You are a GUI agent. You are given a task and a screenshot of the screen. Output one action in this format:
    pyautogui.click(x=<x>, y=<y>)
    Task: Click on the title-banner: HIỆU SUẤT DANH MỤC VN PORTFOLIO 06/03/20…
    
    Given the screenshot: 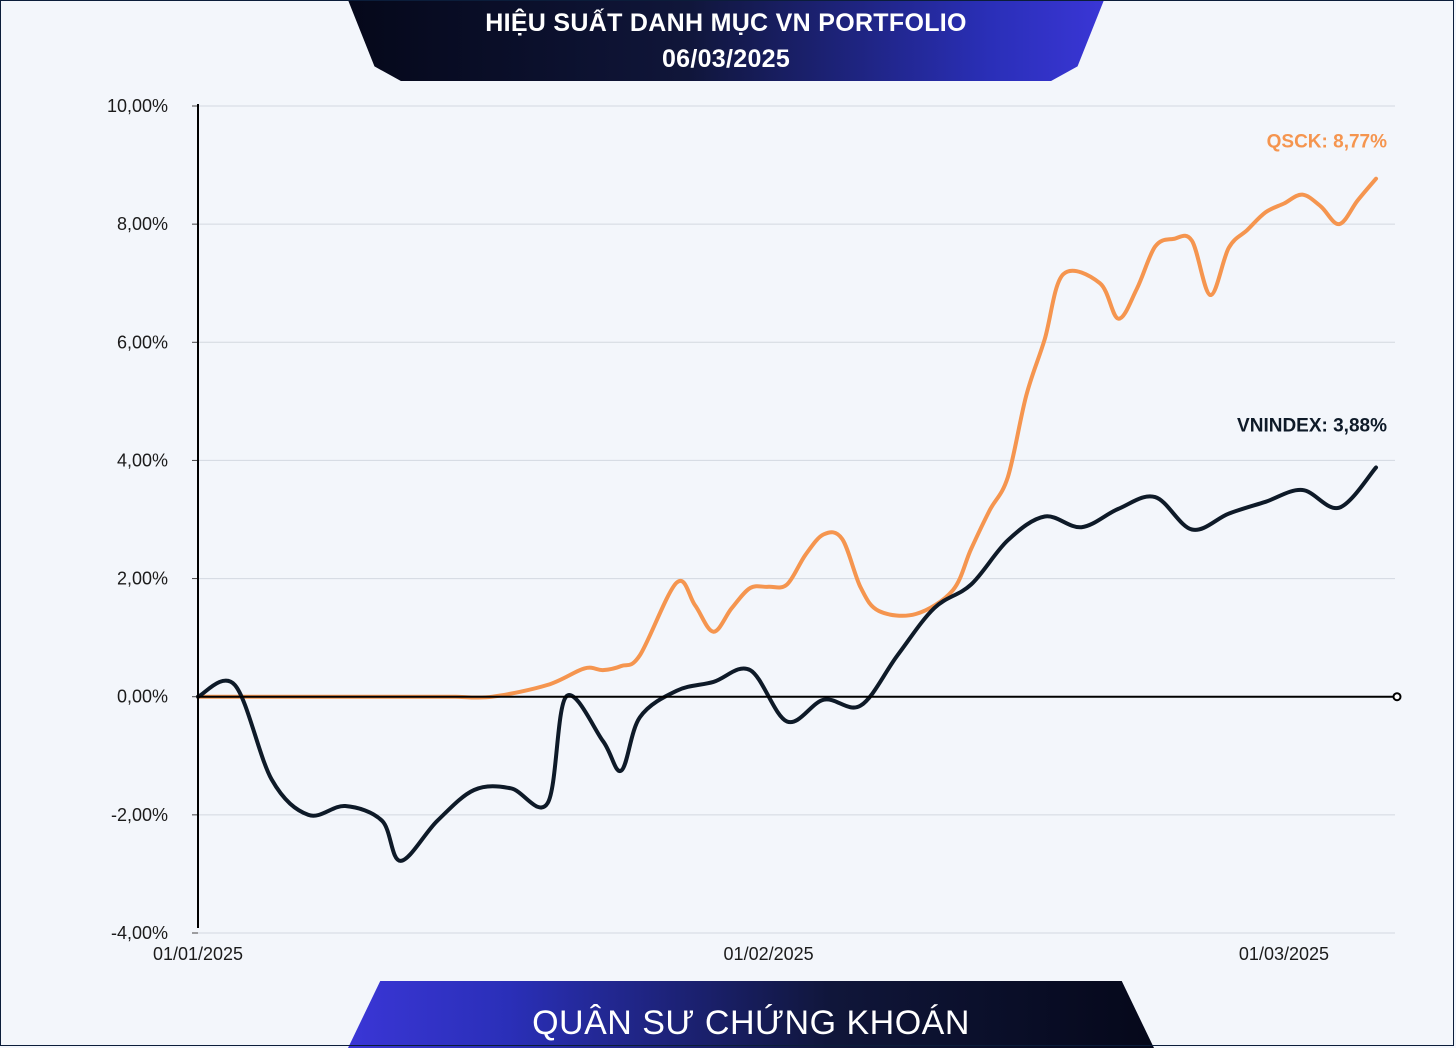 What is the action you would take?
    pyautogui.click(x=726, y=40)
    